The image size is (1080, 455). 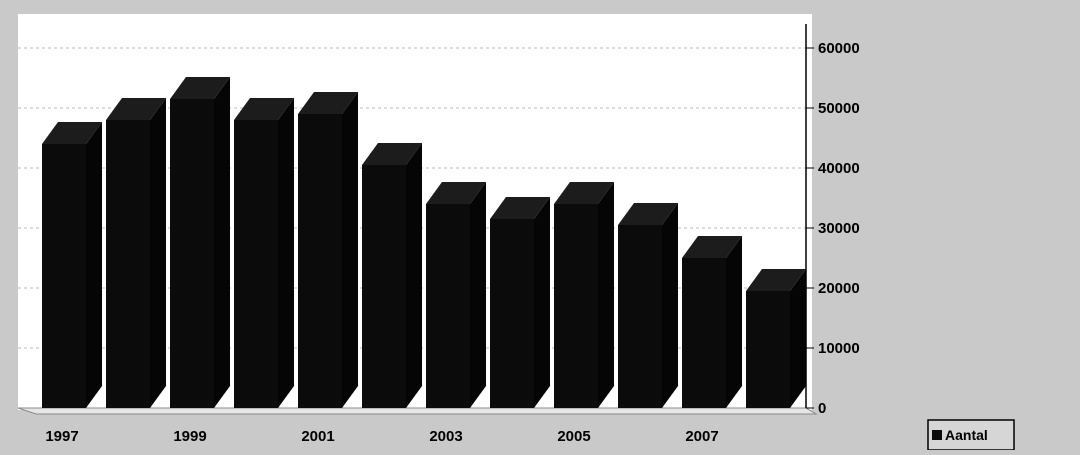 What do you see at coordinates (822, 408) in the screenshot?
I see `y-tick-label: 0` at bounding box center [822, 408].